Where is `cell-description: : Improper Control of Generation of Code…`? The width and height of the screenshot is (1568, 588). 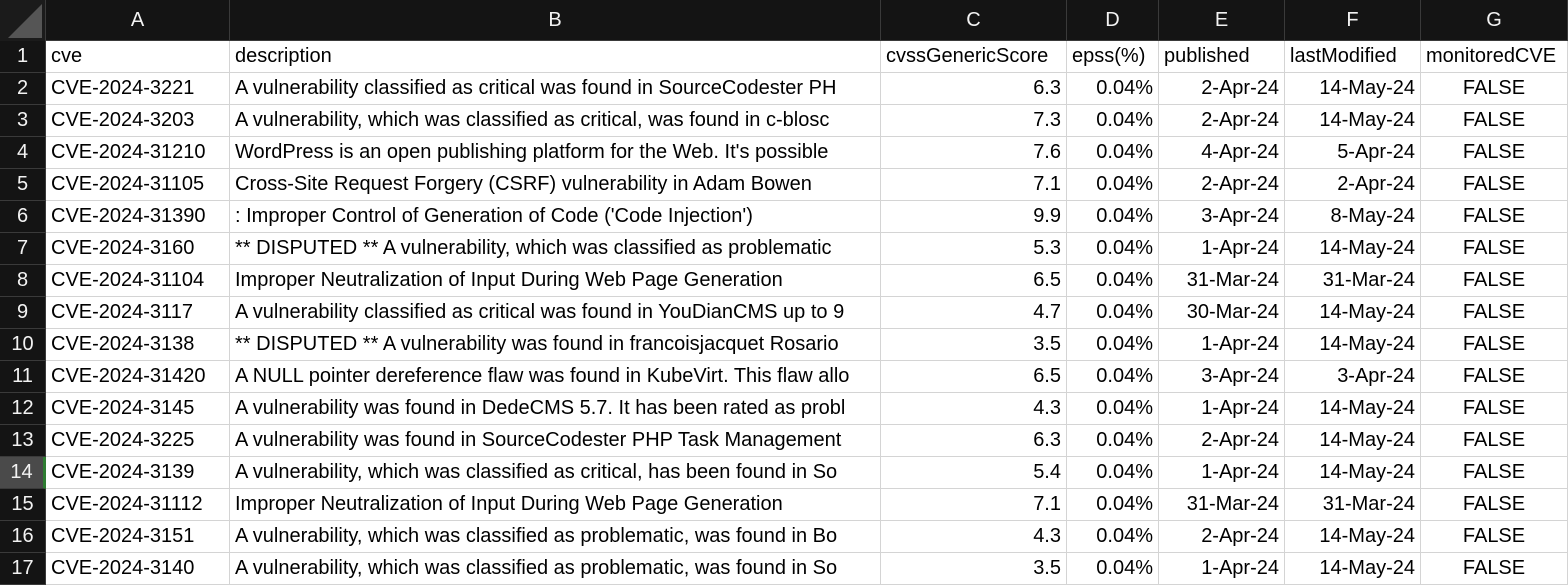
cell-description: : Improper Control of Generation of Code… is located at coordinates (555, 217).